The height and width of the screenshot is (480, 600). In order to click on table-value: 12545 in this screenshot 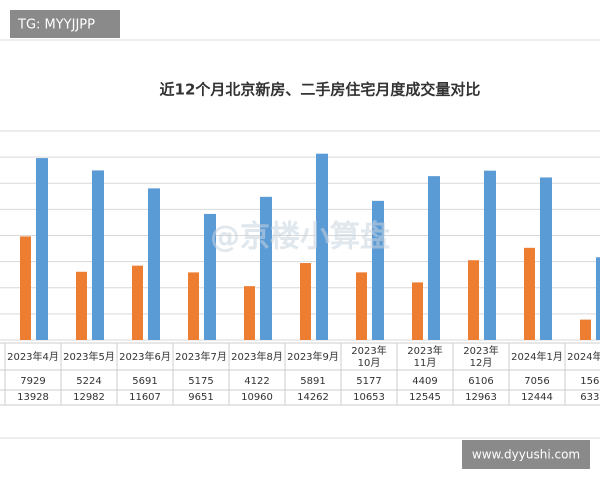, I will do `click(425, 397)`.